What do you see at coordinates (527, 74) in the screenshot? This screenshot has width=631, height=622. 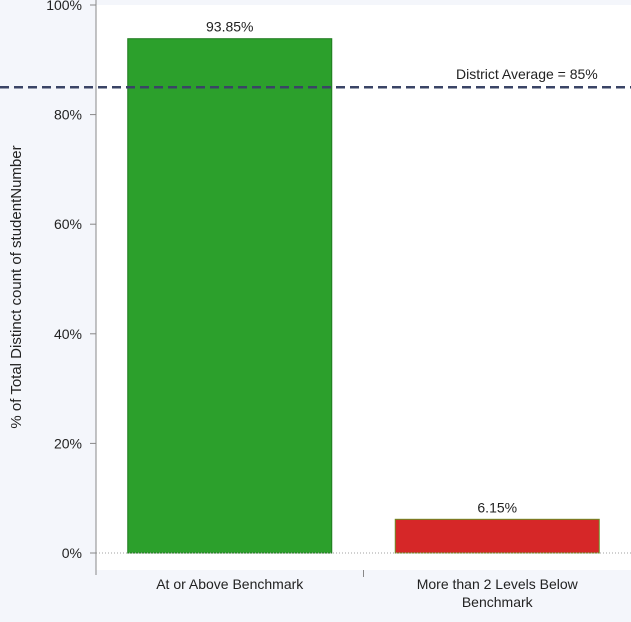 I see `reference-line-label: District Average = 85%` at bounding box center [527, 74].